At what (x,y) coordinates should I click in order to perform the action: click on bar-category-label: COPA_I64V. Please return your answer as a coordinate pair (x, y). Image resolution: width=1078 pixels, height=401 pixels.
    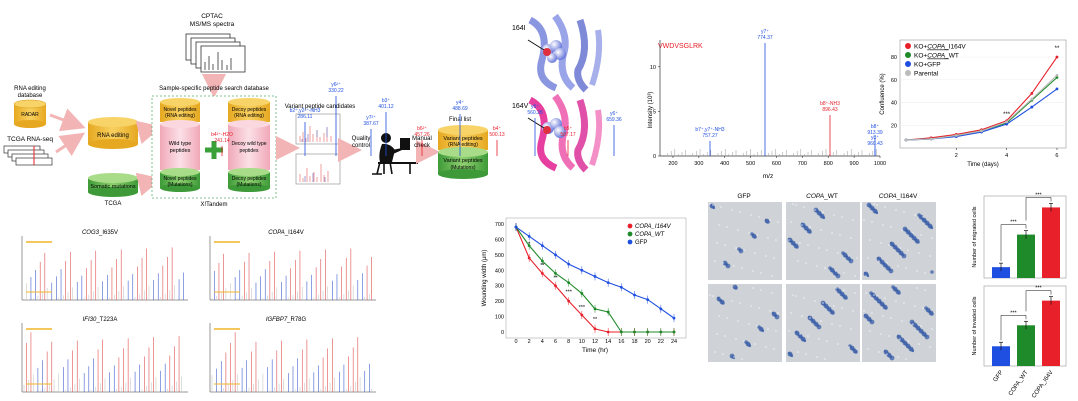
    Looking at the image, I should click on (1042, 385).